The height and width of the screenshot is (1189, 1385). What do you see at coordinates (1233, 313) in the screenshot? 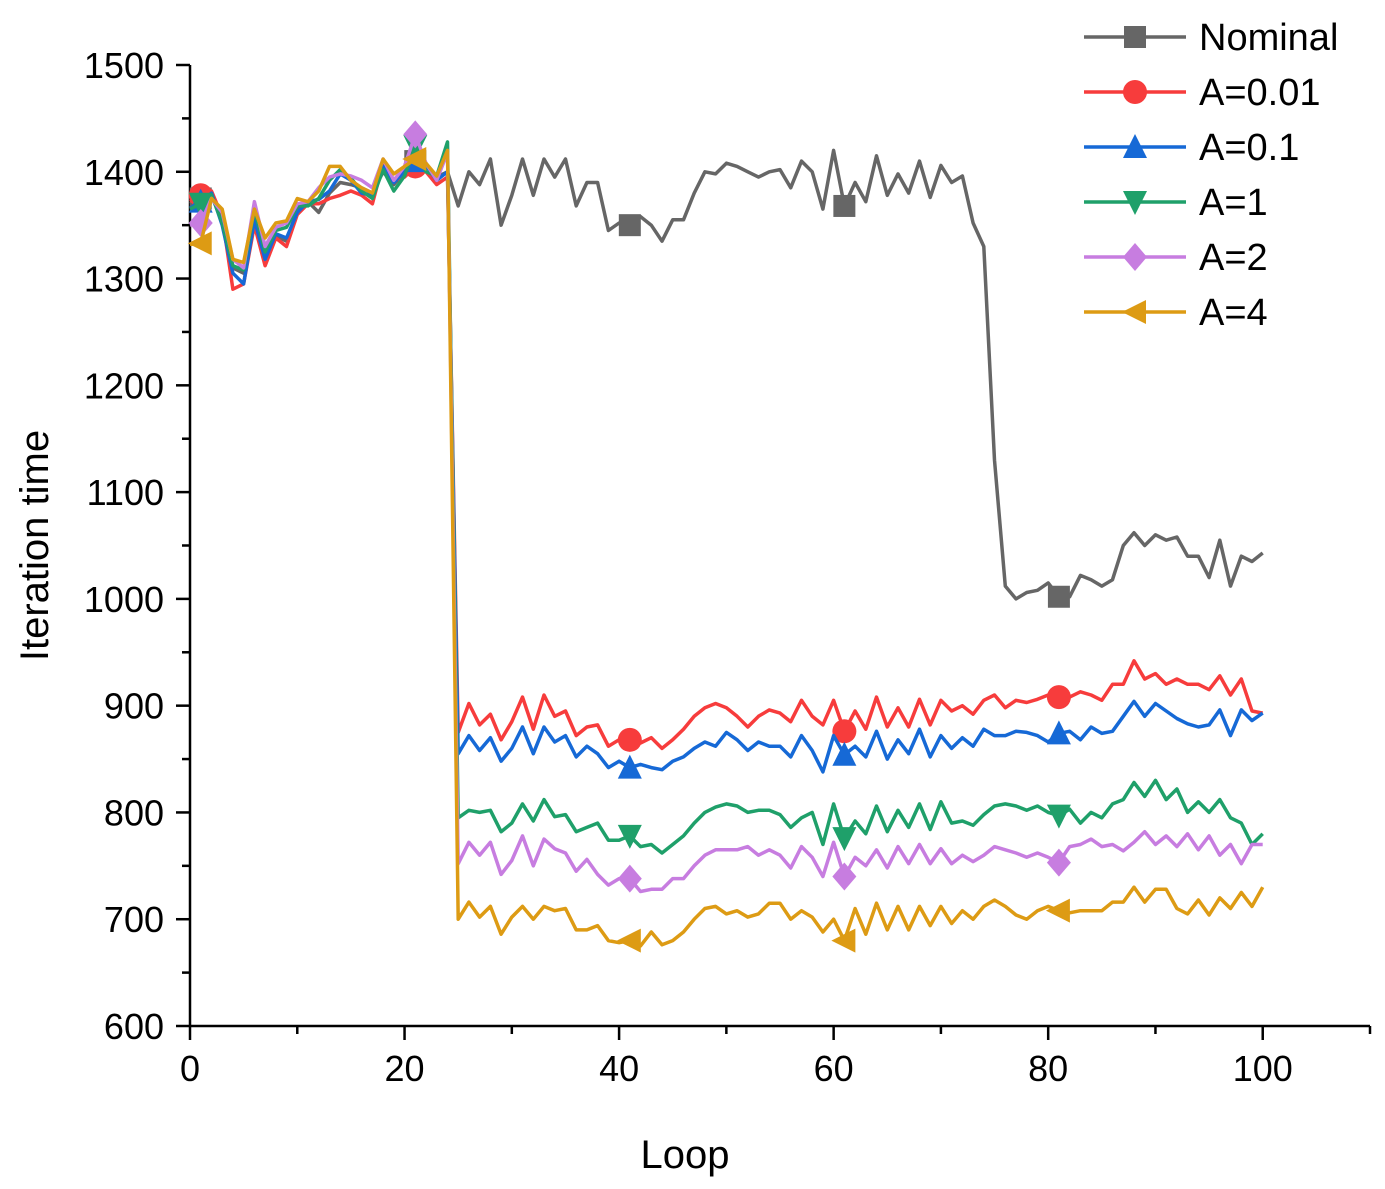
I see `legend-label: A=4` at bounding box center [1233, 313].